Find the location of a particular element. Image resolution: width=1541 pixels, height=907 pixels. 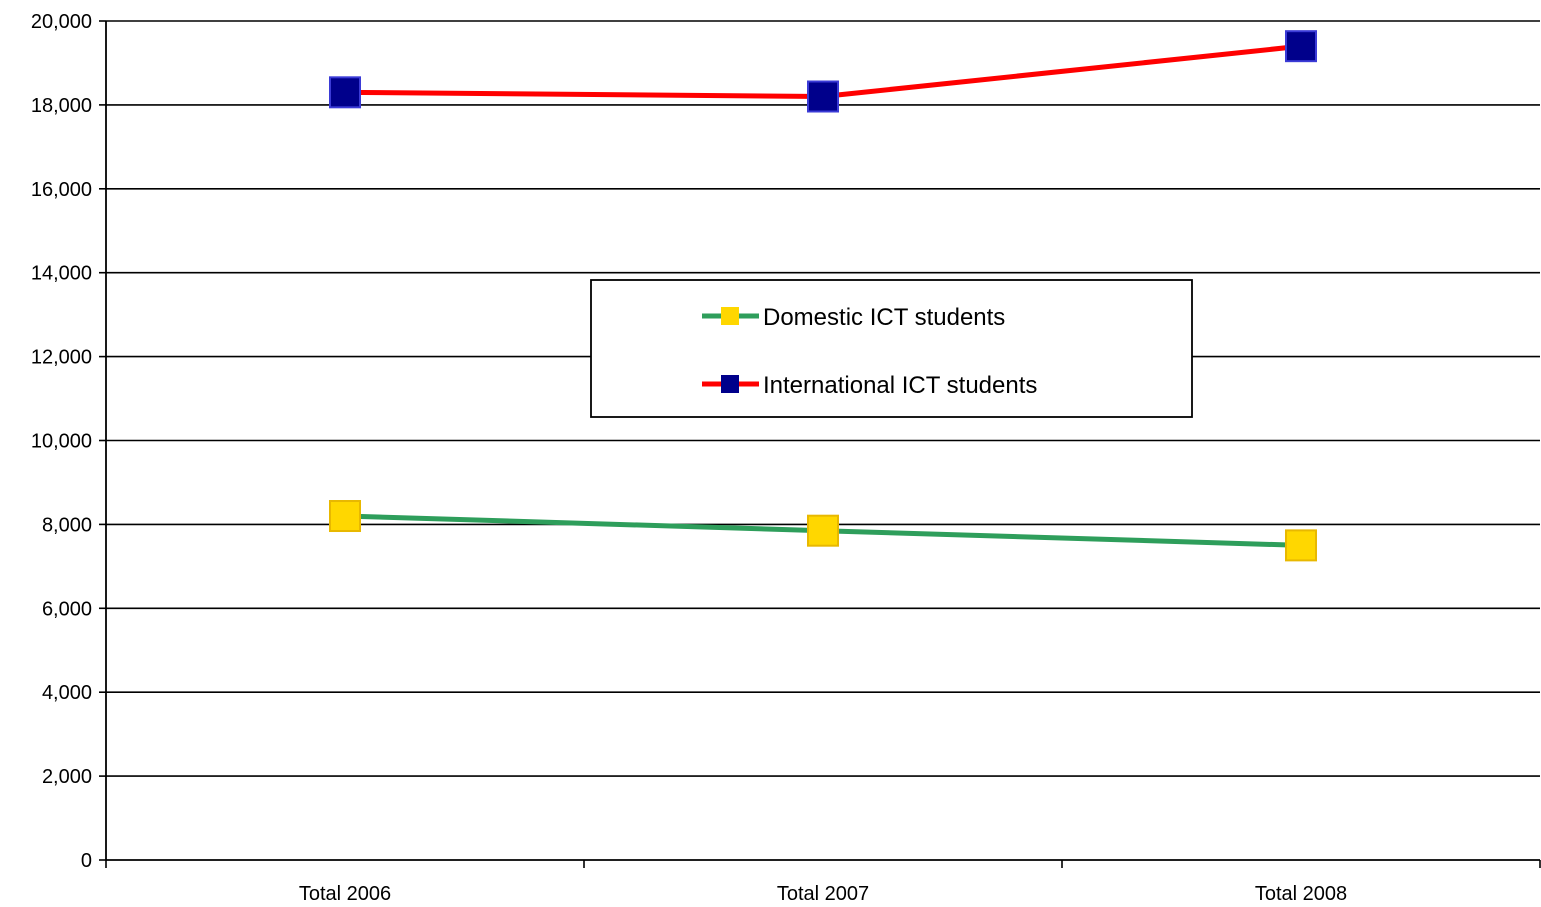

y-tick-label: 6,000 is located at coordinates (67, 609).